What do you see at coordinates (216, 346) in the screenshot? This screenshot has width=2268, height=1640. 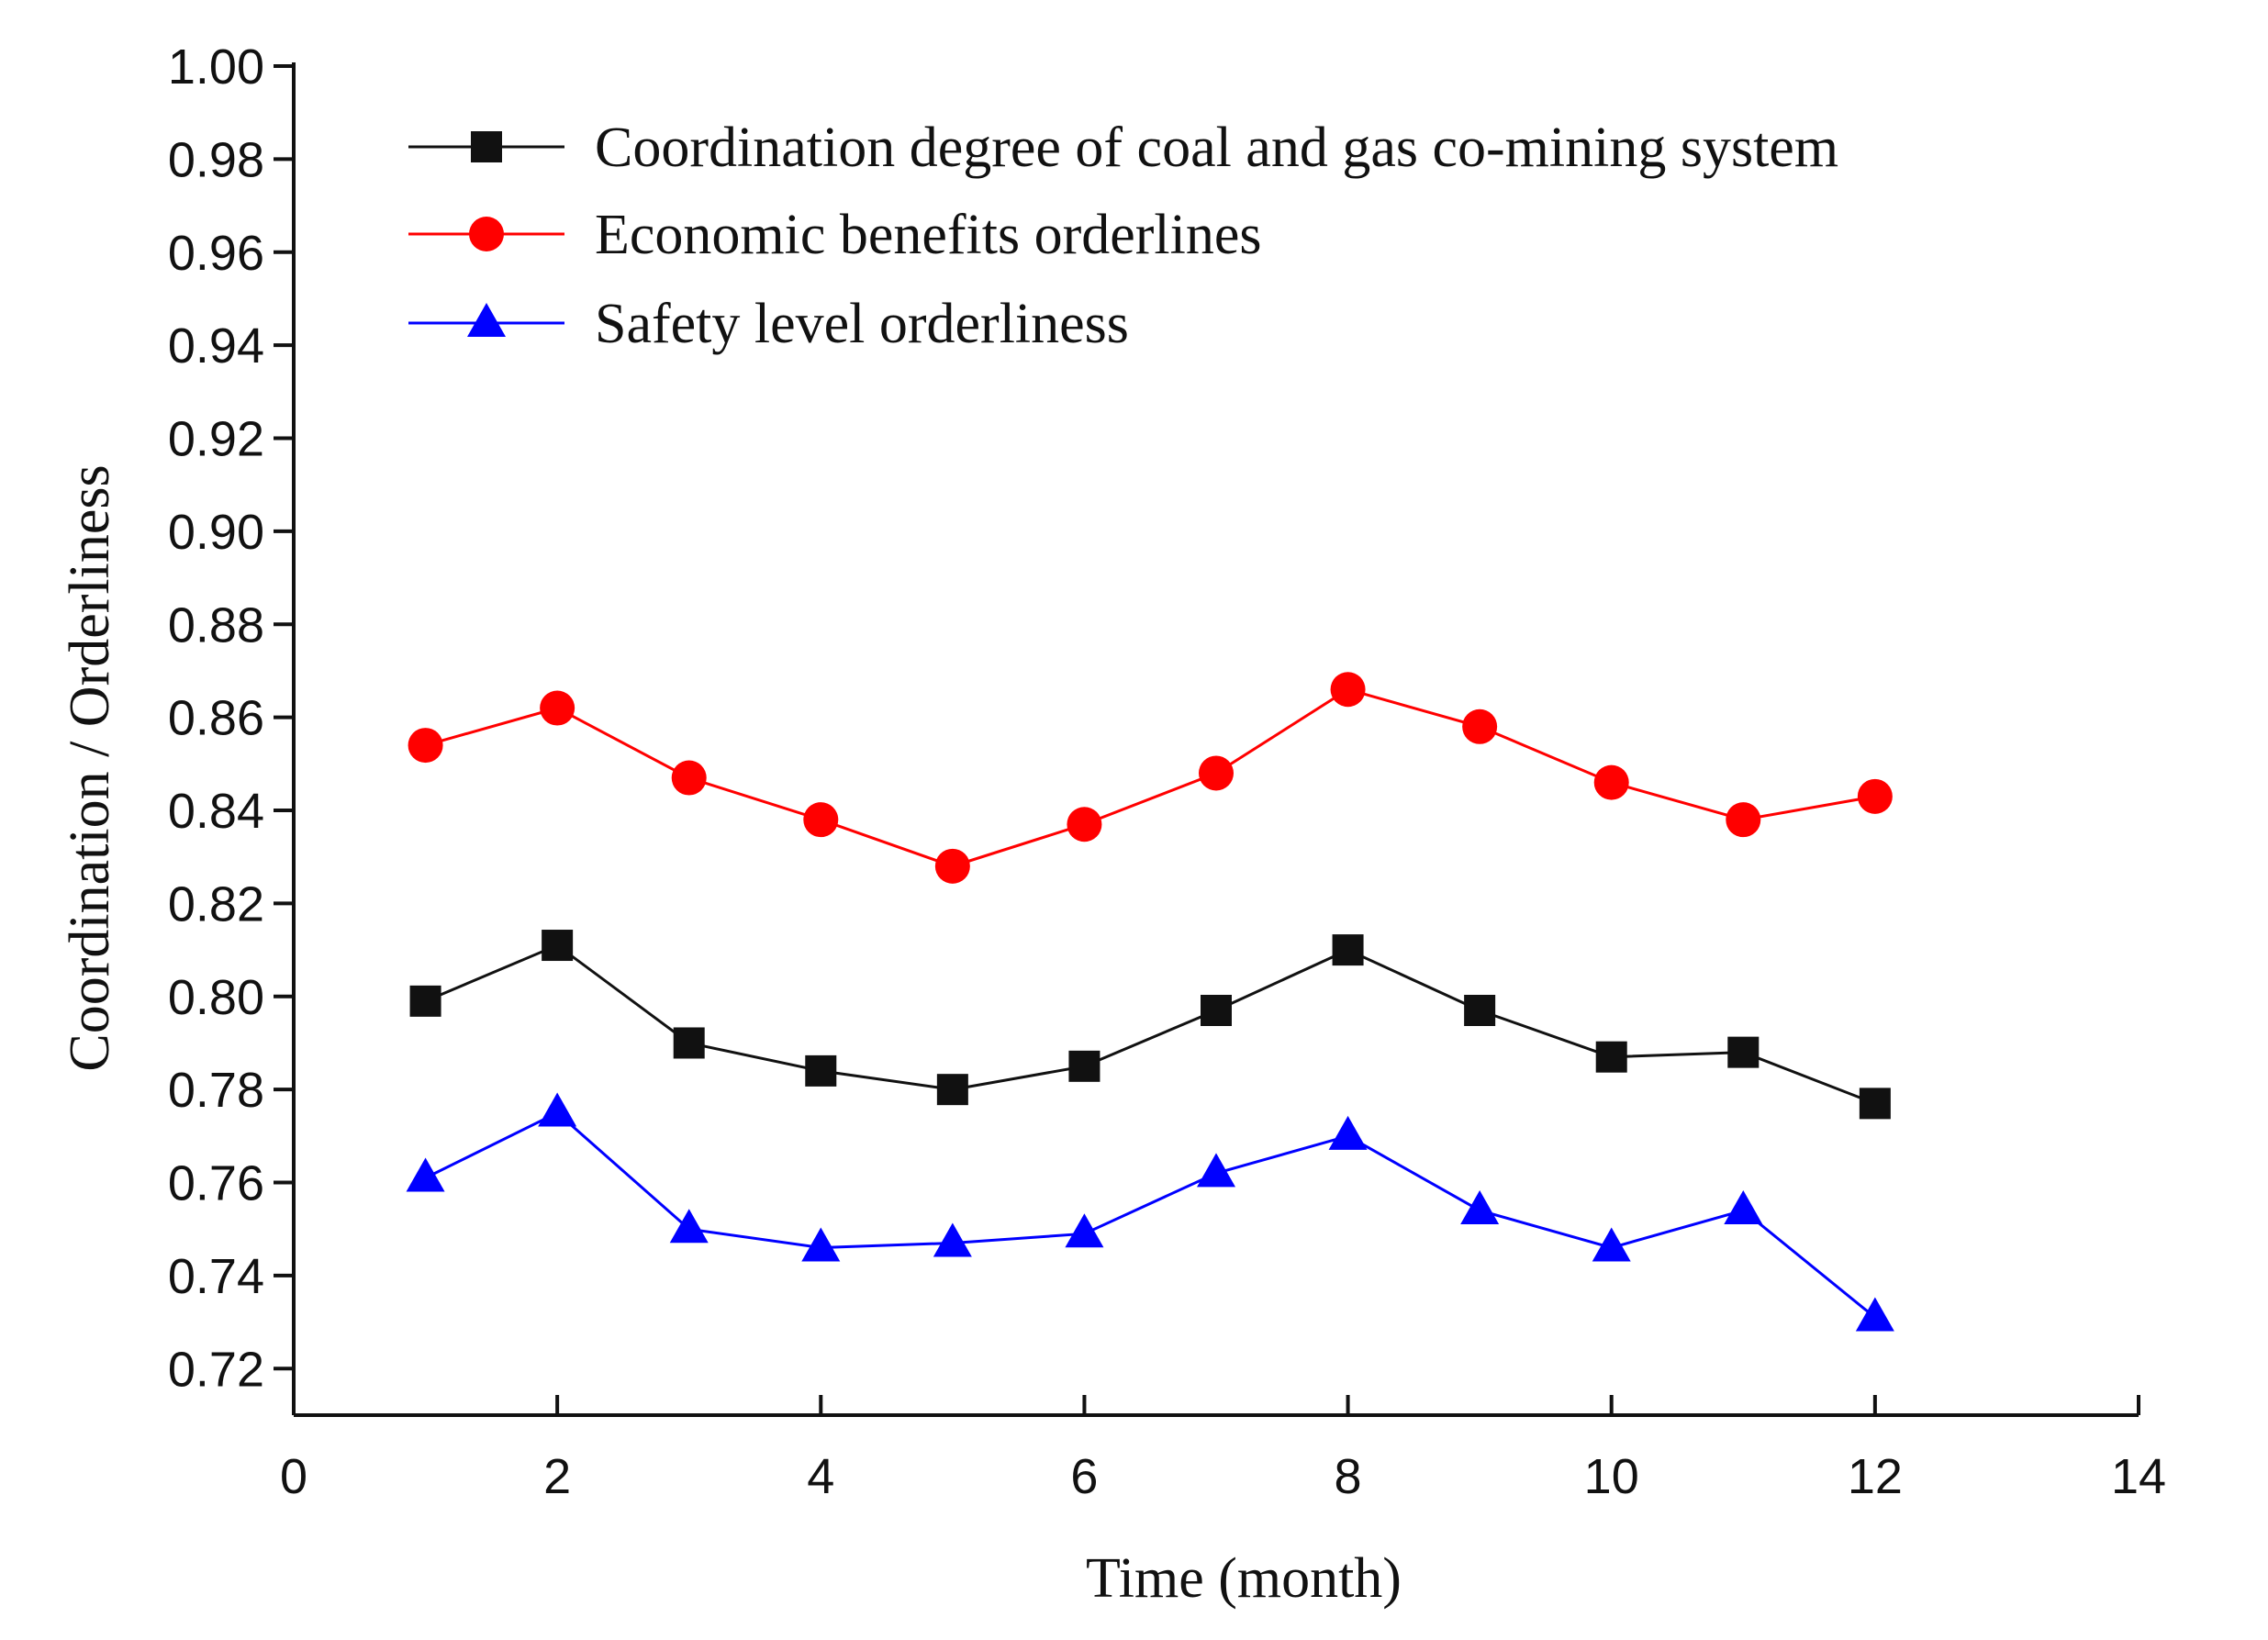 I see `y-tick-label: 0.94` at bounding box center [216, 346].